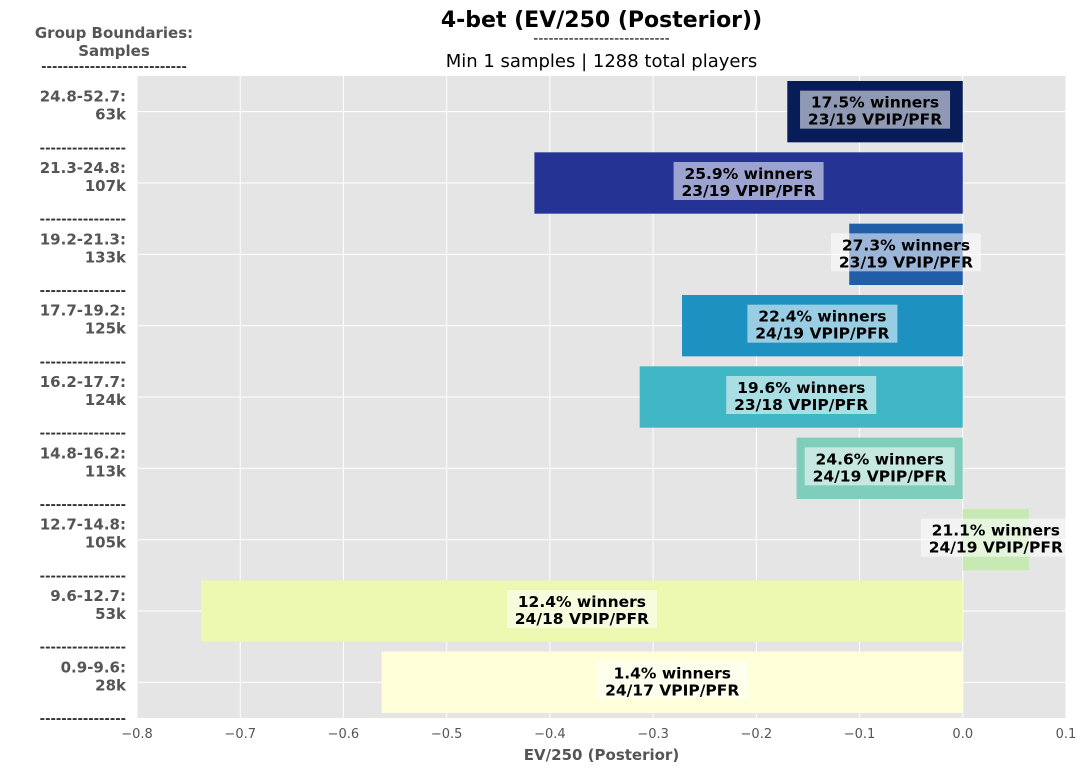 This screenshot has height=773, width=1085. I want to click on bar-label-vpip-pfr: 24/18 VPIP/PFR, so click(582, 619).